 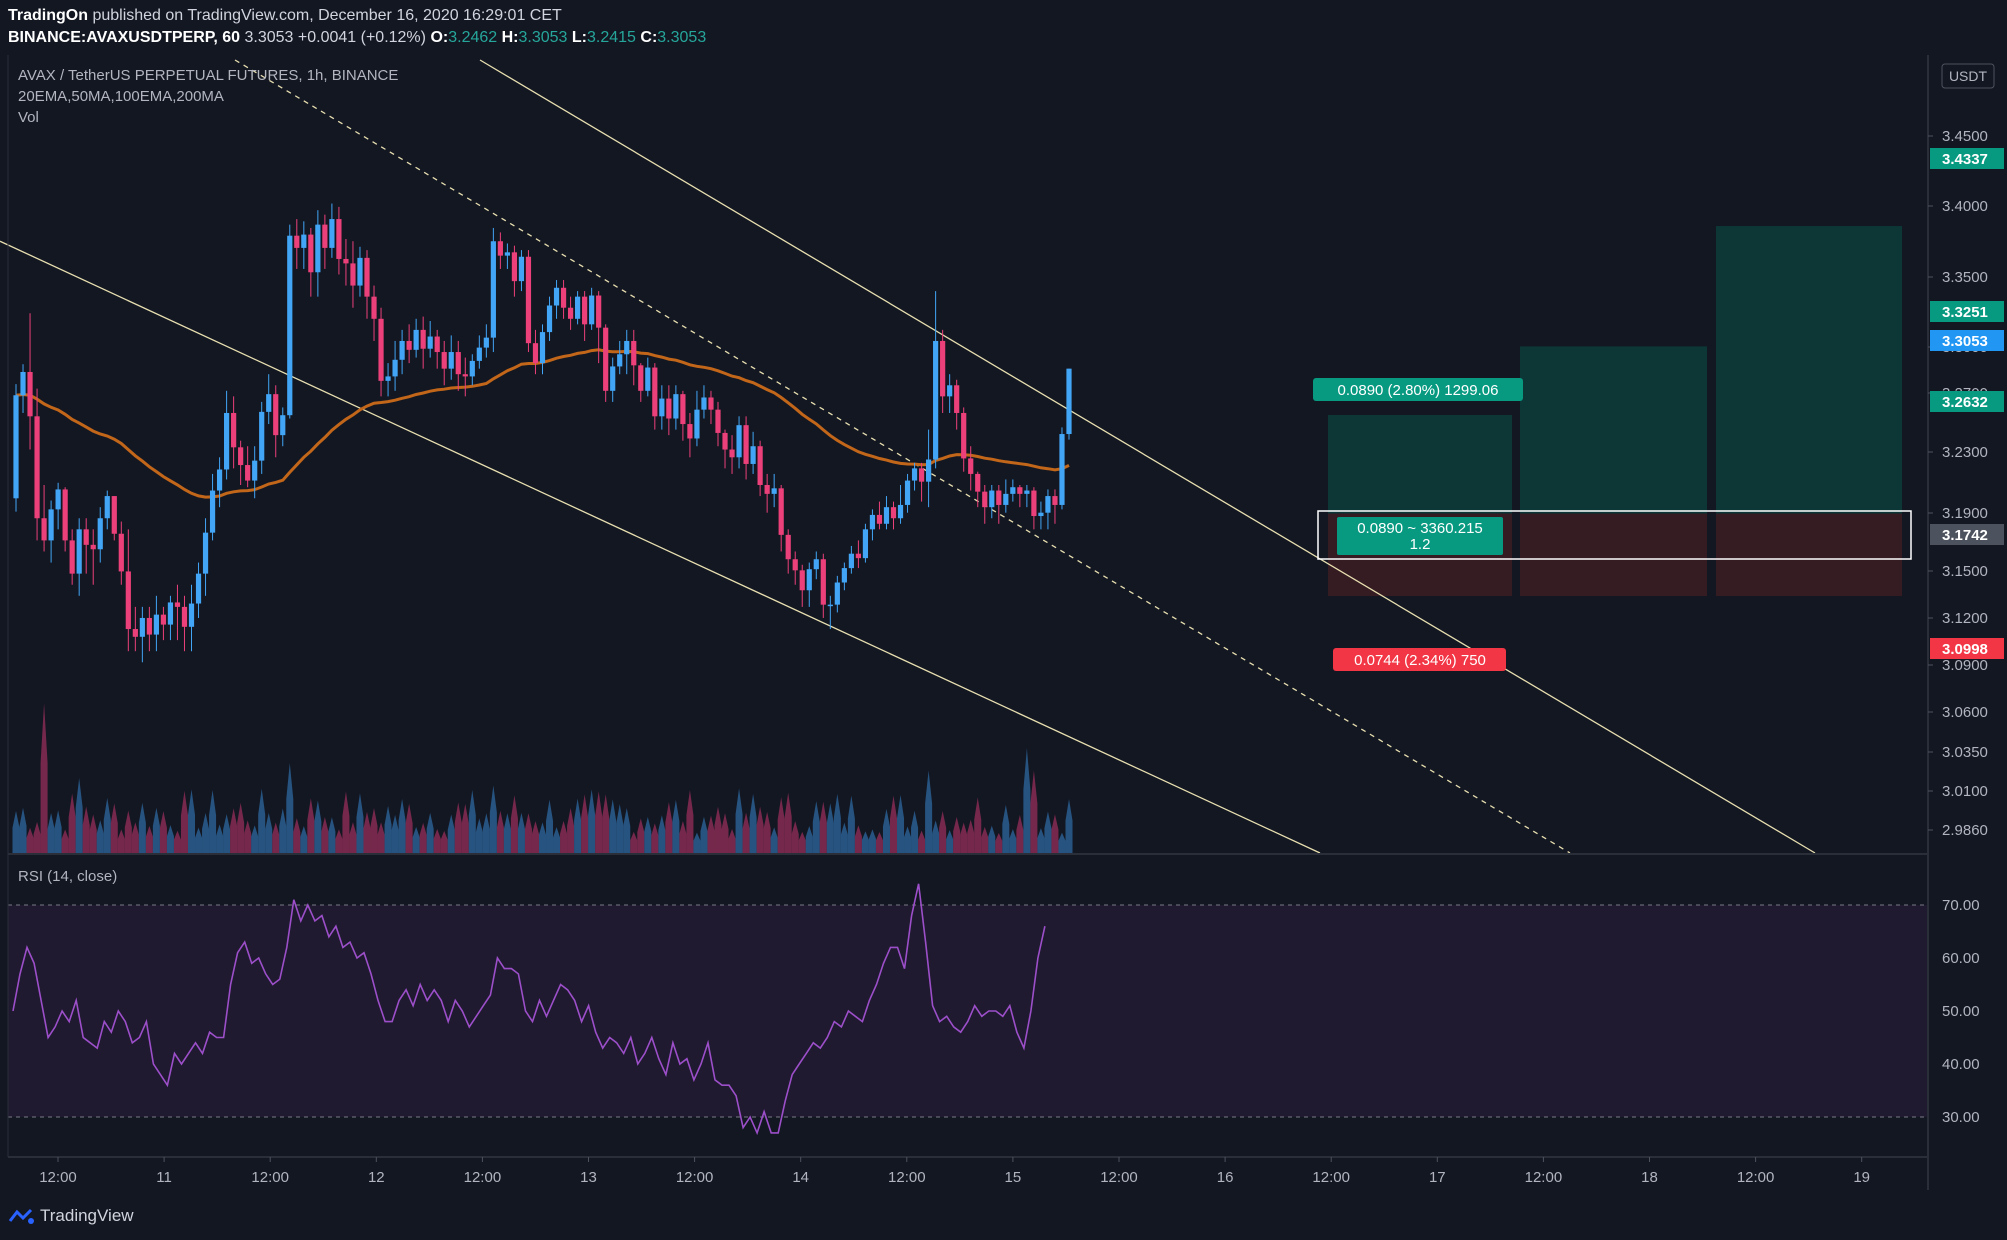 I want to click on symbol-label: BINANCE:AVAXUSDTPERP, 60, so click(x=124, y=37).